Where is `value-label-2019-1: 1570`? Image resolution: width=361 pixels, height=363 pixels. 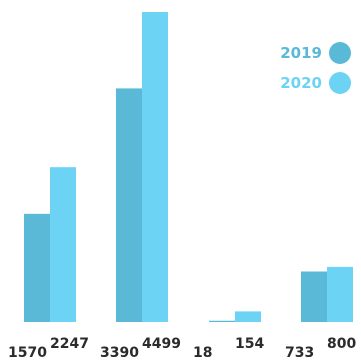
value-label-2019-1: 1570 is located at coordinates (27, 353).